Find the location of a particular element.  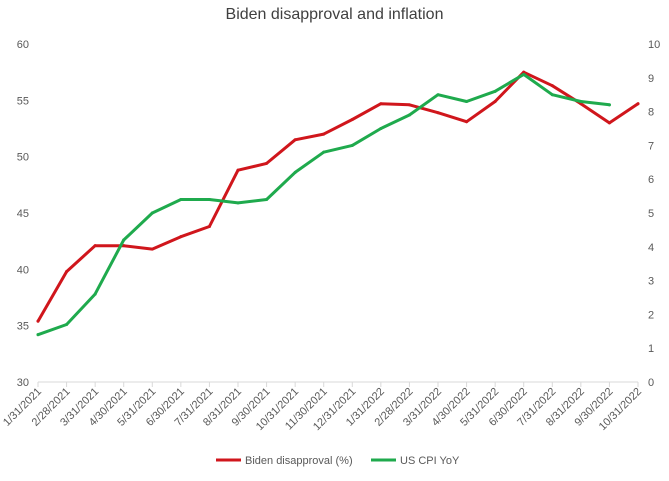

chart-title: Biden disapproval and inflation is located at coordinates (334, 14).